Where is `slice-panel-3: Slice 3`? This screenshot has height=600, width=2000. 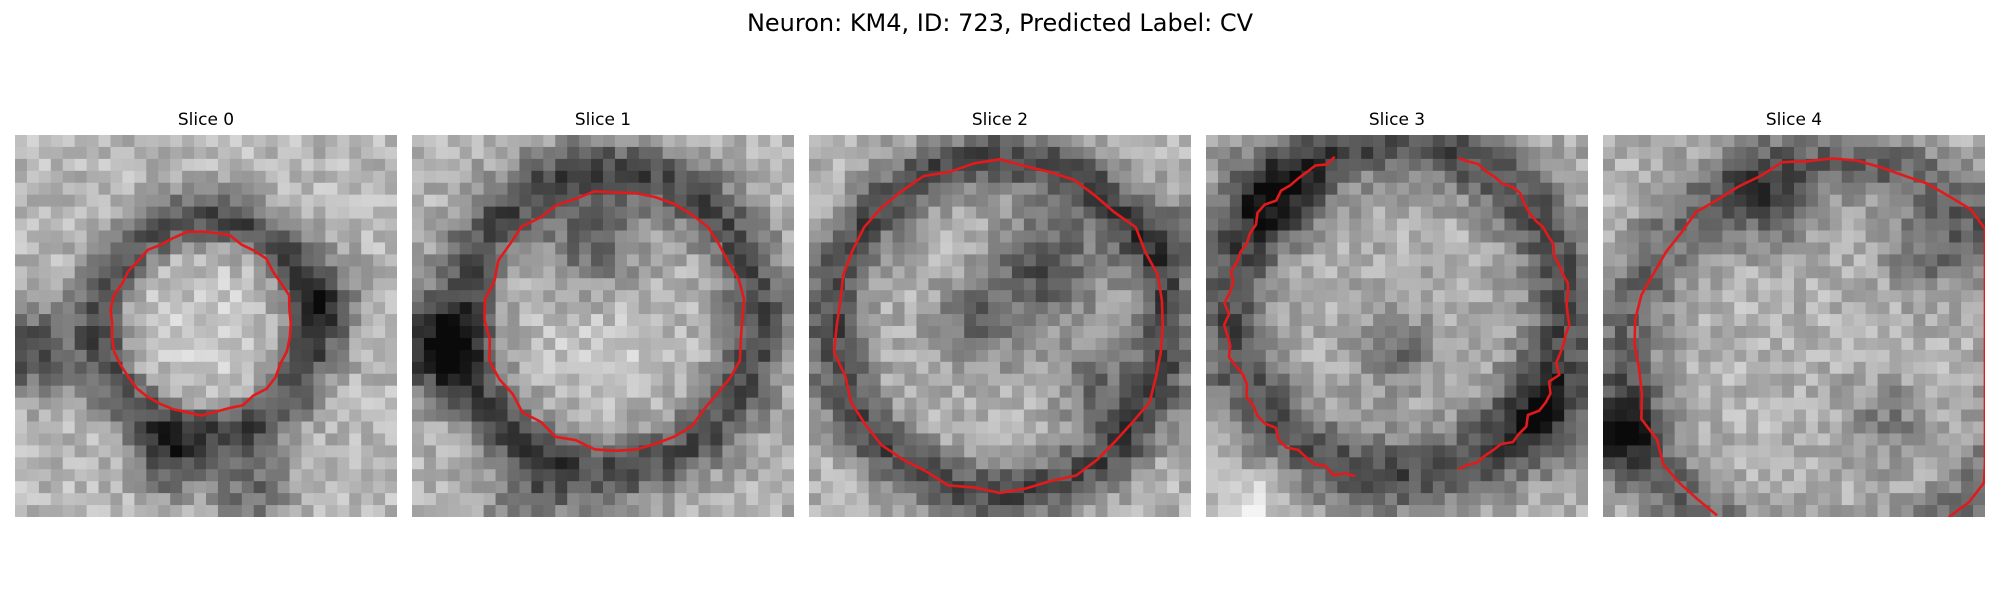 slice-panel-3: Slice 3 is located at coordinates (1397, 312).